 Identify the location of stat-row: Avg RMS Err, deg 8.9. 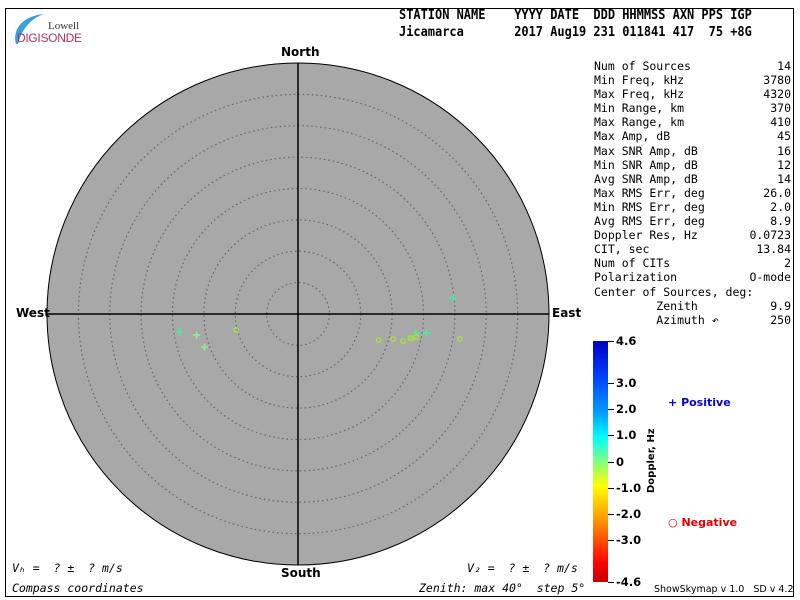
(692, 221).